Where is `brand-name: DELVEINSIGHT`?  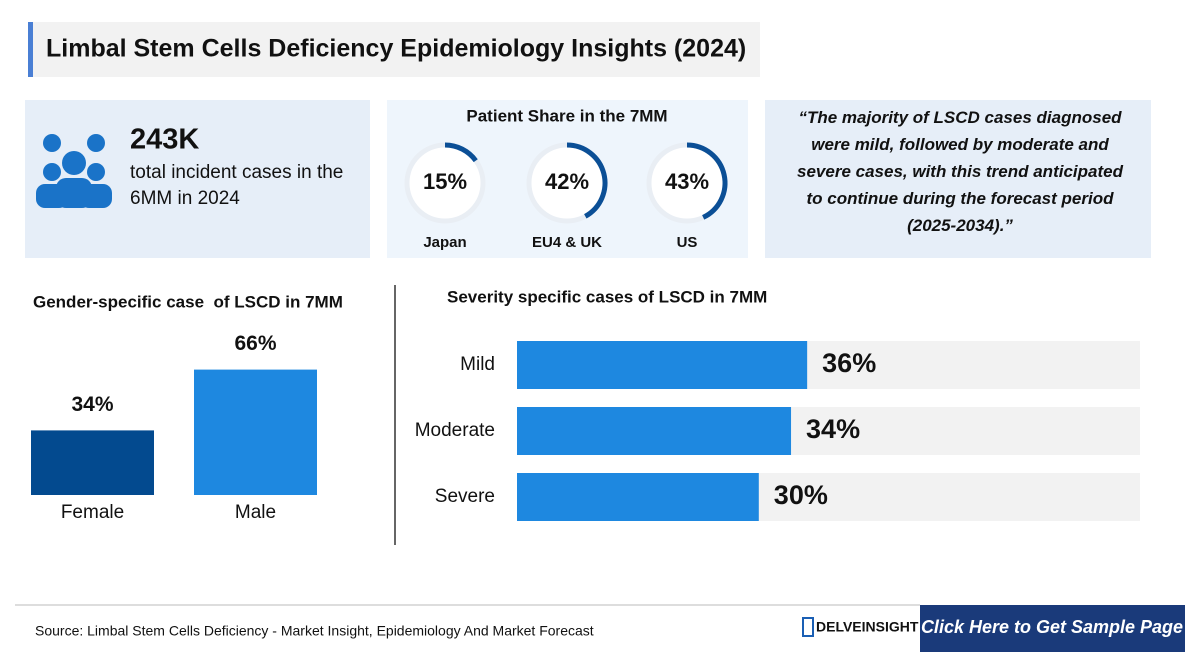
brand-name: DELVEINSIGHT is located at coordinates (867, 627).